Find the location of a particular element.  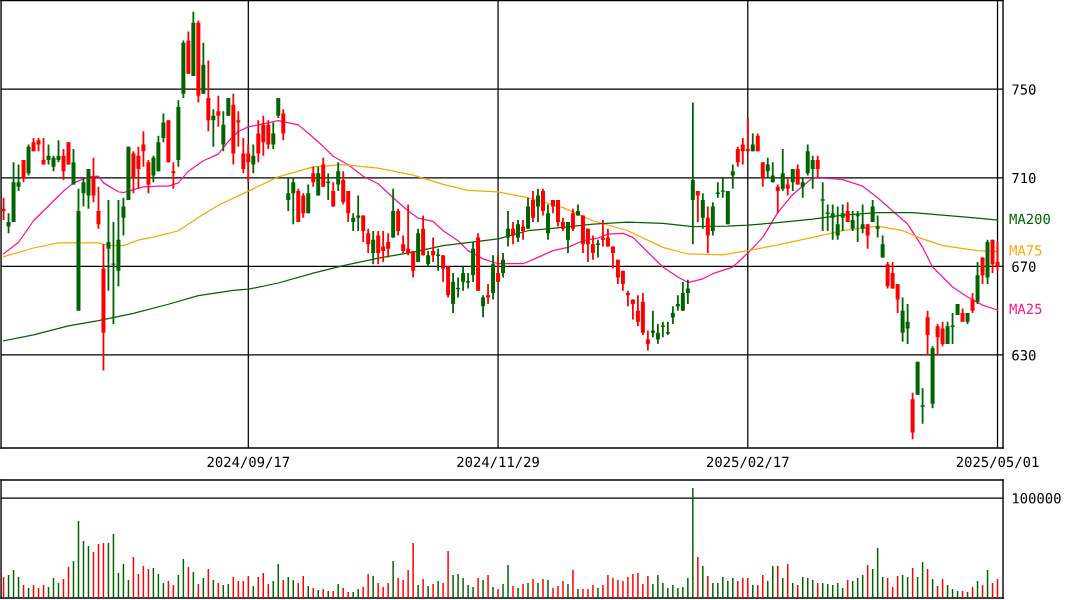

x-tick-label: 2024/09/17 is located at coordinates (248, 462).